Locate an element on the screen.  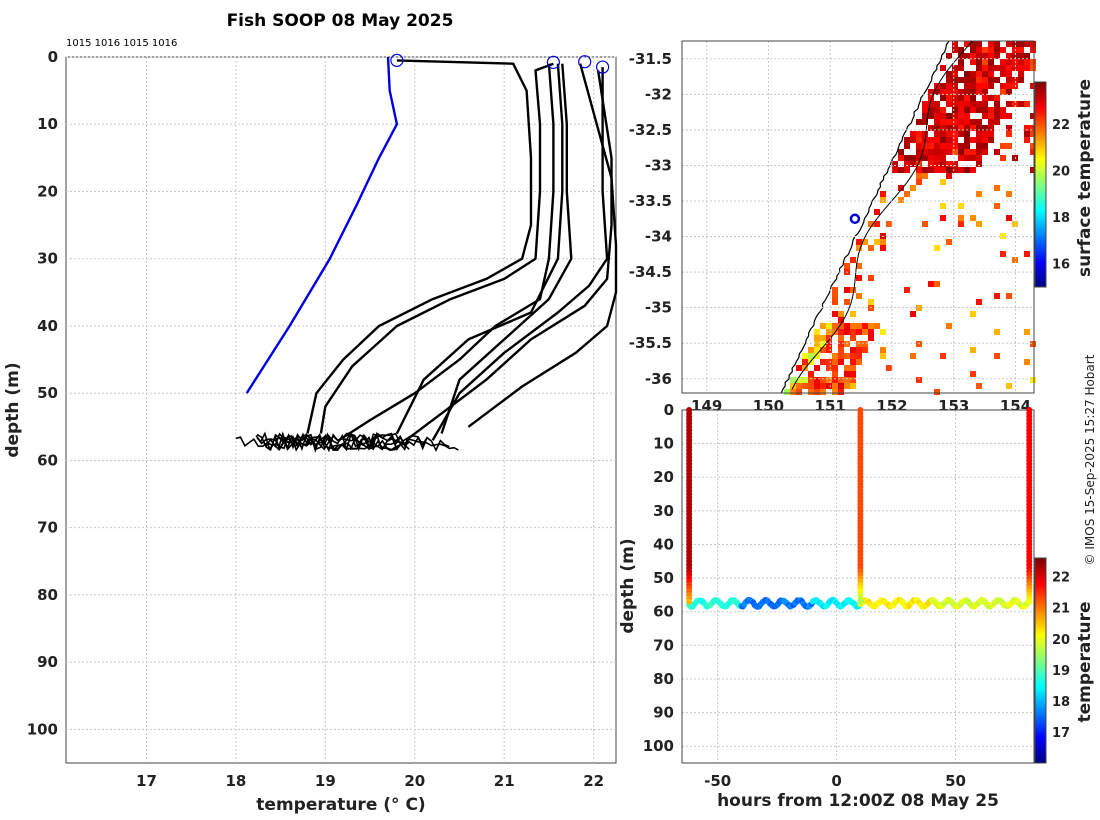
lat-tick-label: -34.5 is located at coordinates (650, 272).